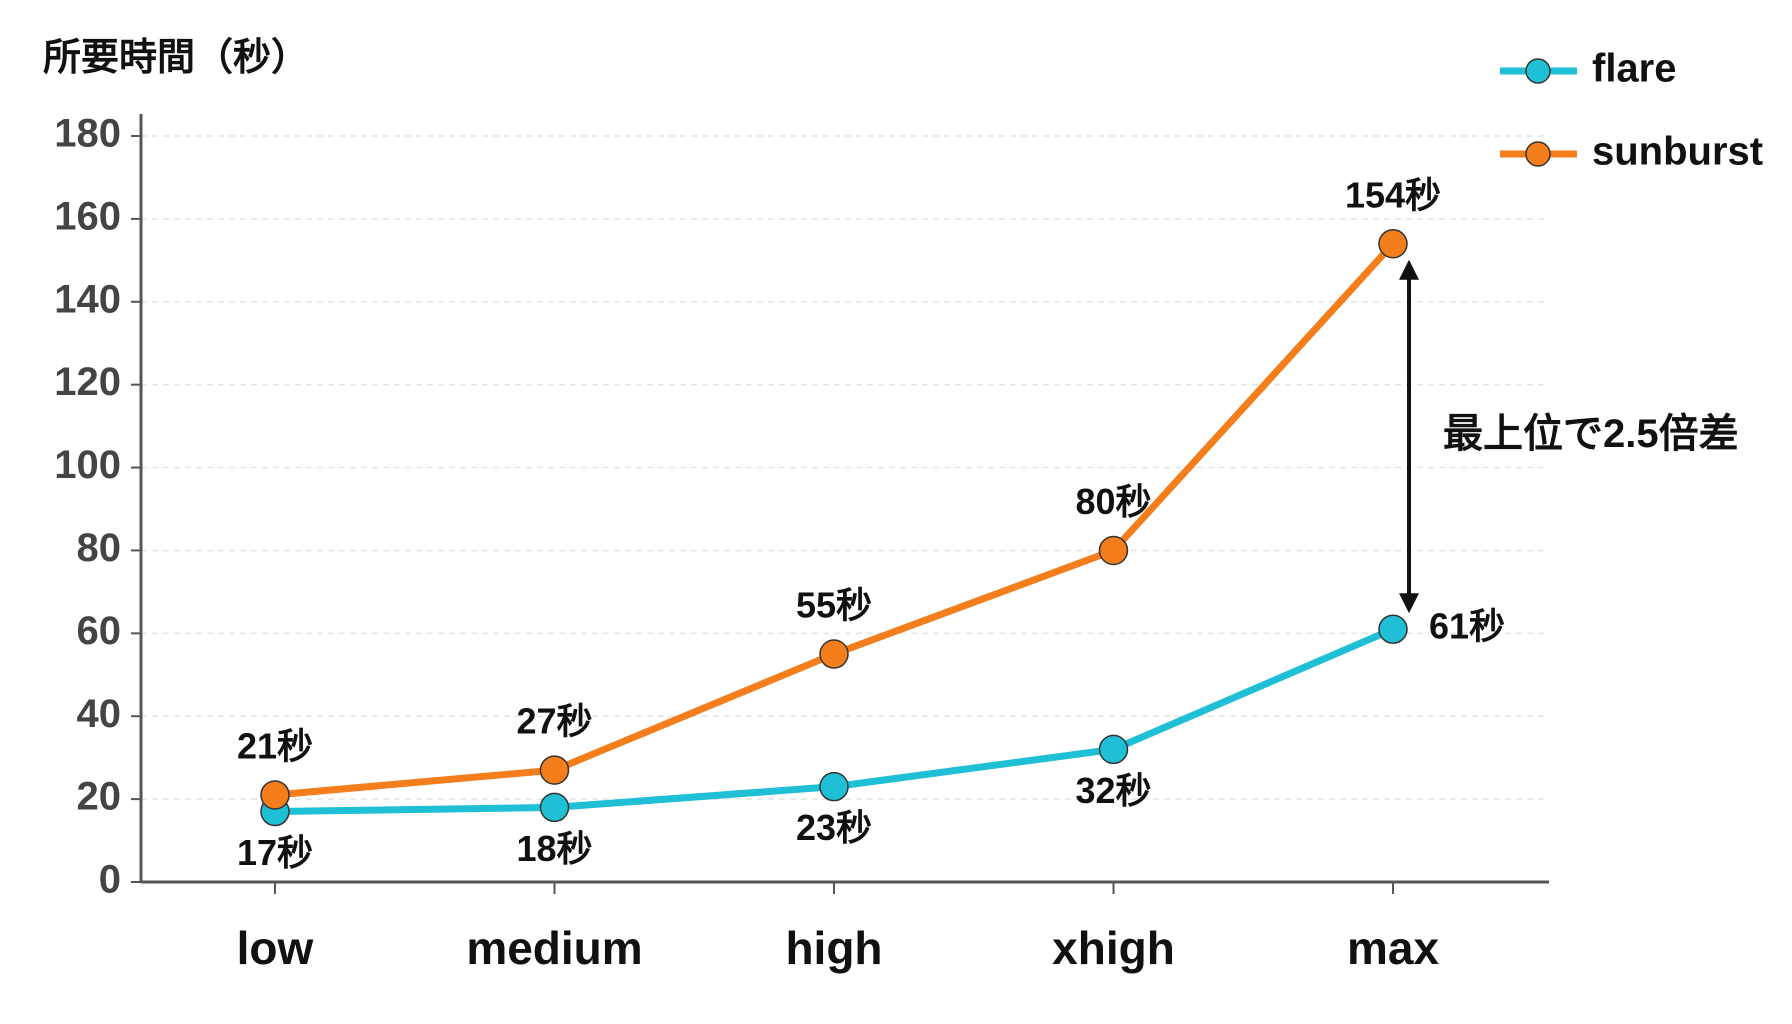 The width and height of the screenshot is (1792, 1024). What do you see at coordinates (87, 216) in the screenshot?
I see `y-tick-label: 160` at bounding box center [87, 216].